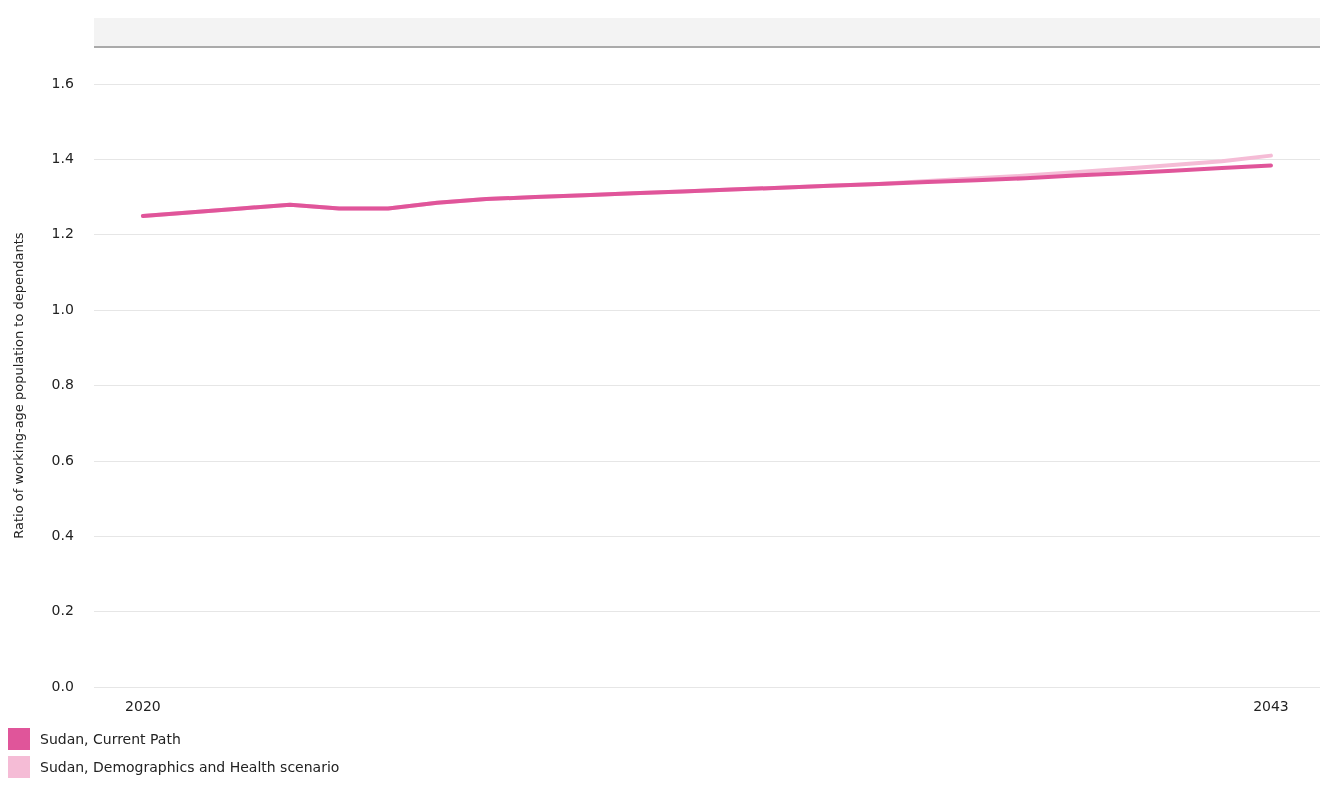 Image resolution: width=1328 pixels, height=808 pixels. I want to click on y-axis-title: Ratio of working-age population to dependants, so click(19, 385).